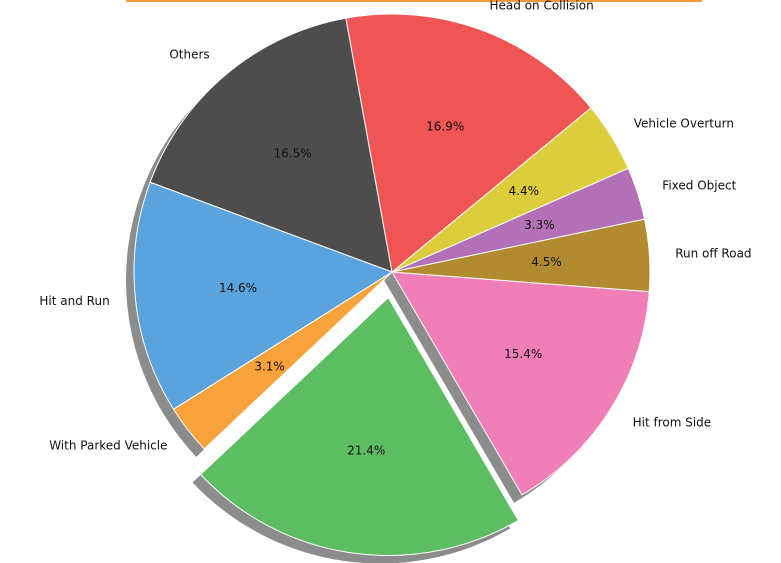 This screenshot has width=781, height=563. I want to click on slice-hit-and-run, so click(263, 295).